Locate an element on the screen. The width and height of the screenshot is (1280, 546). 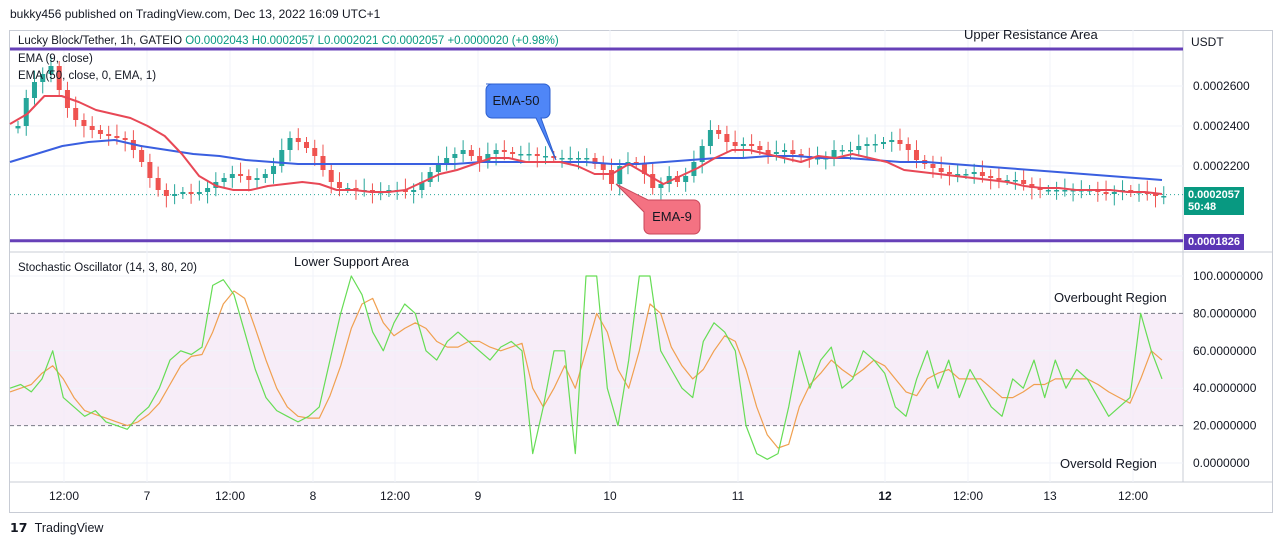
stoch-tick-label: 60.0000000 is located at coordinates (1225, 351).